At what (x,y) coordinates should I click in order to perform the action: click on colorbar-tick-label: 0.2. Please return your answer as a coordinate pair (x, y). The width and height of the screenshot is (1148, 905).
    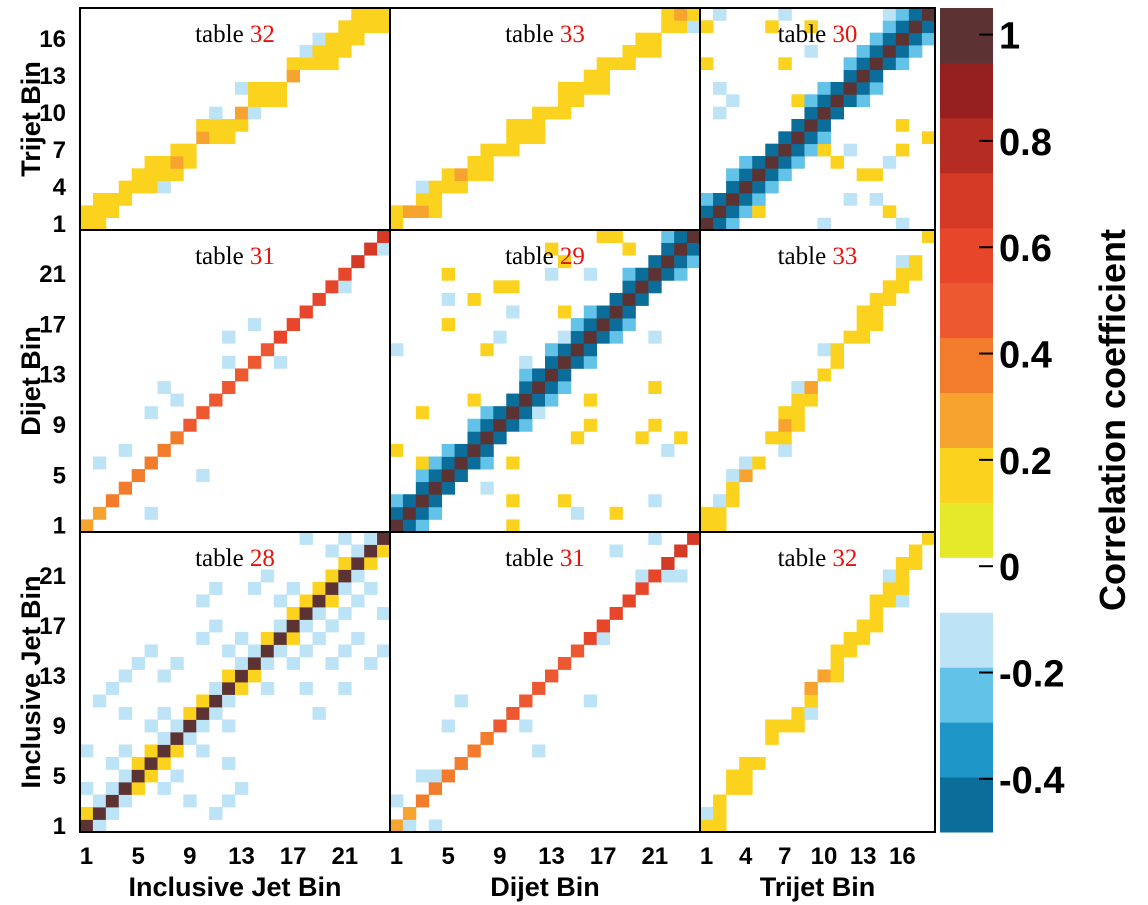
    Looking at the image, I should click on (1025, 462).